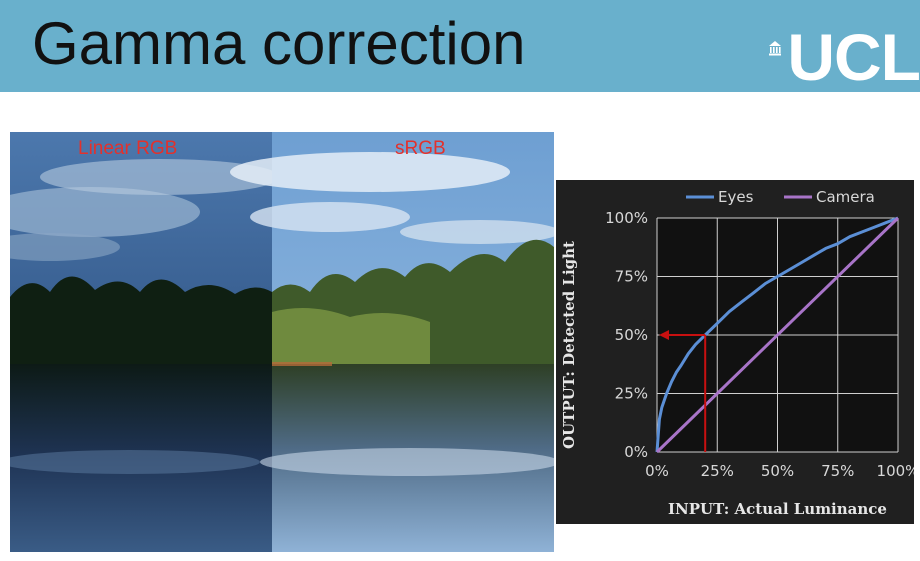  I want to click on annotation-arrowhead, so click(664, 335).